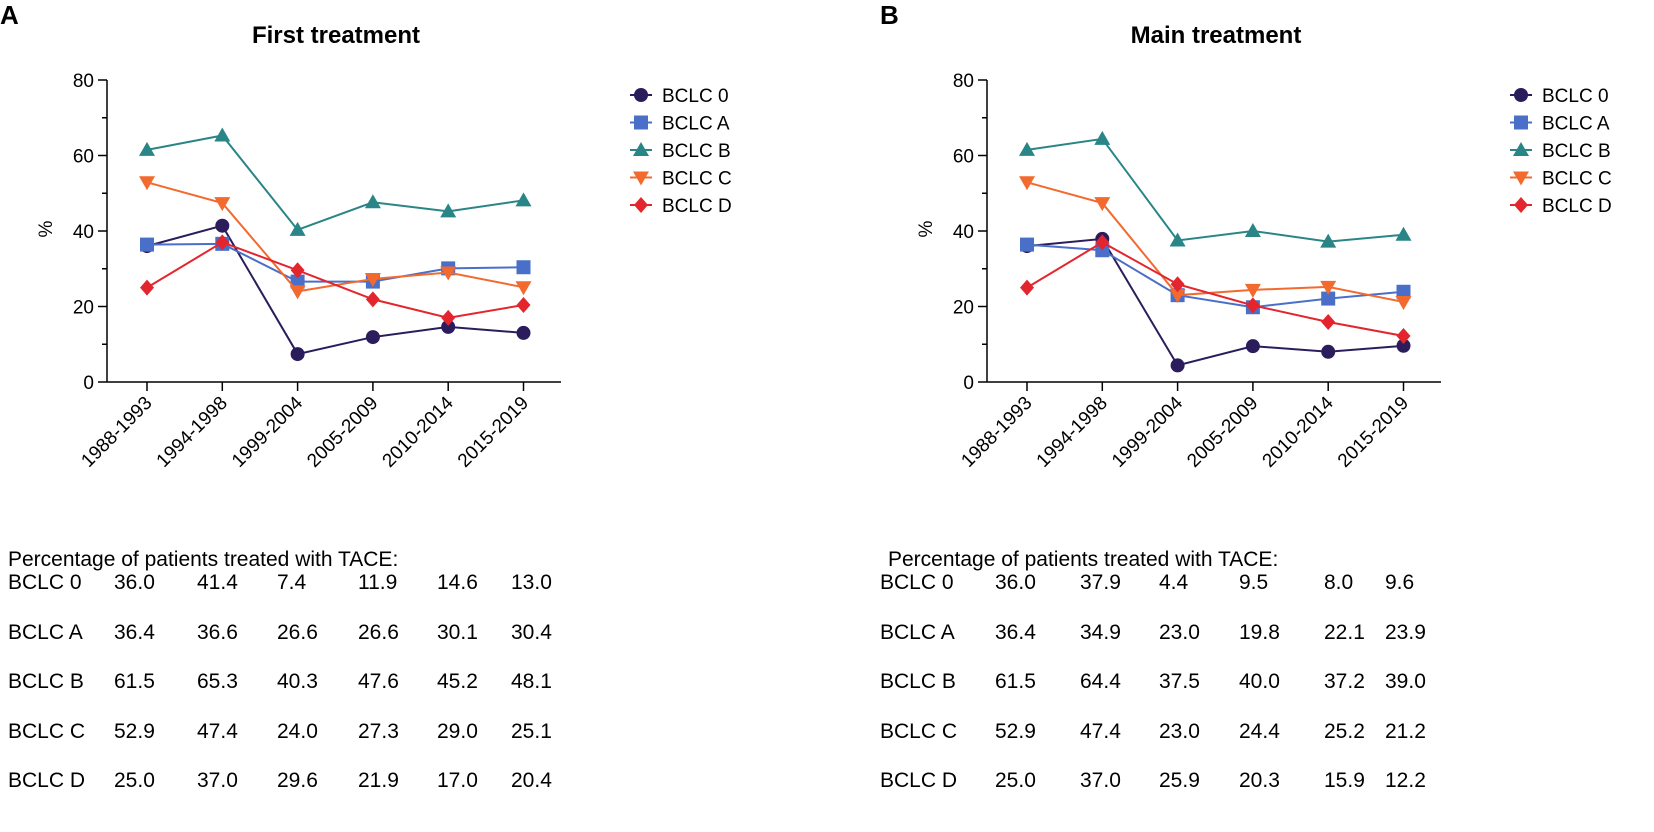  What do you see at coordinates (1174, 582) in the screenshot?
I see `table-cell: 4.4` at bounding box center [1174, 582].